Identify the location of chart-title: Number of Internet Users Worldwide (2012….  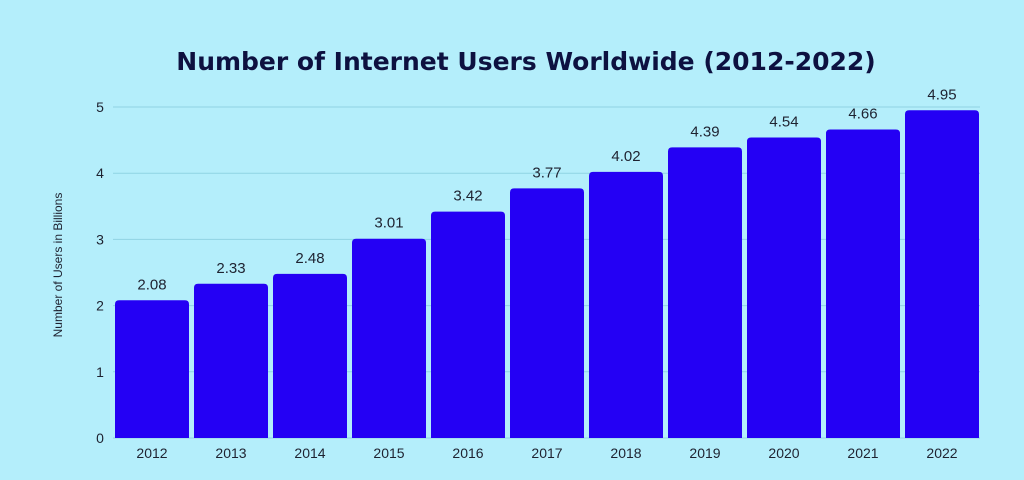
(525, 61).